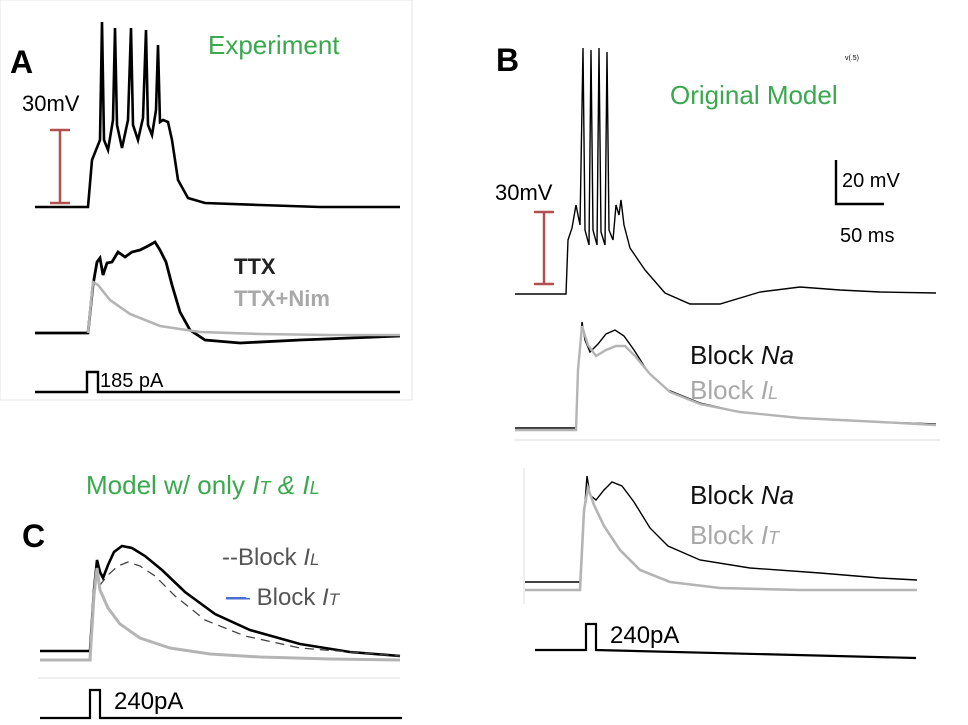 The image size is (968, 725). I want to click on title-text: Model w/ only, so click(169, 485).